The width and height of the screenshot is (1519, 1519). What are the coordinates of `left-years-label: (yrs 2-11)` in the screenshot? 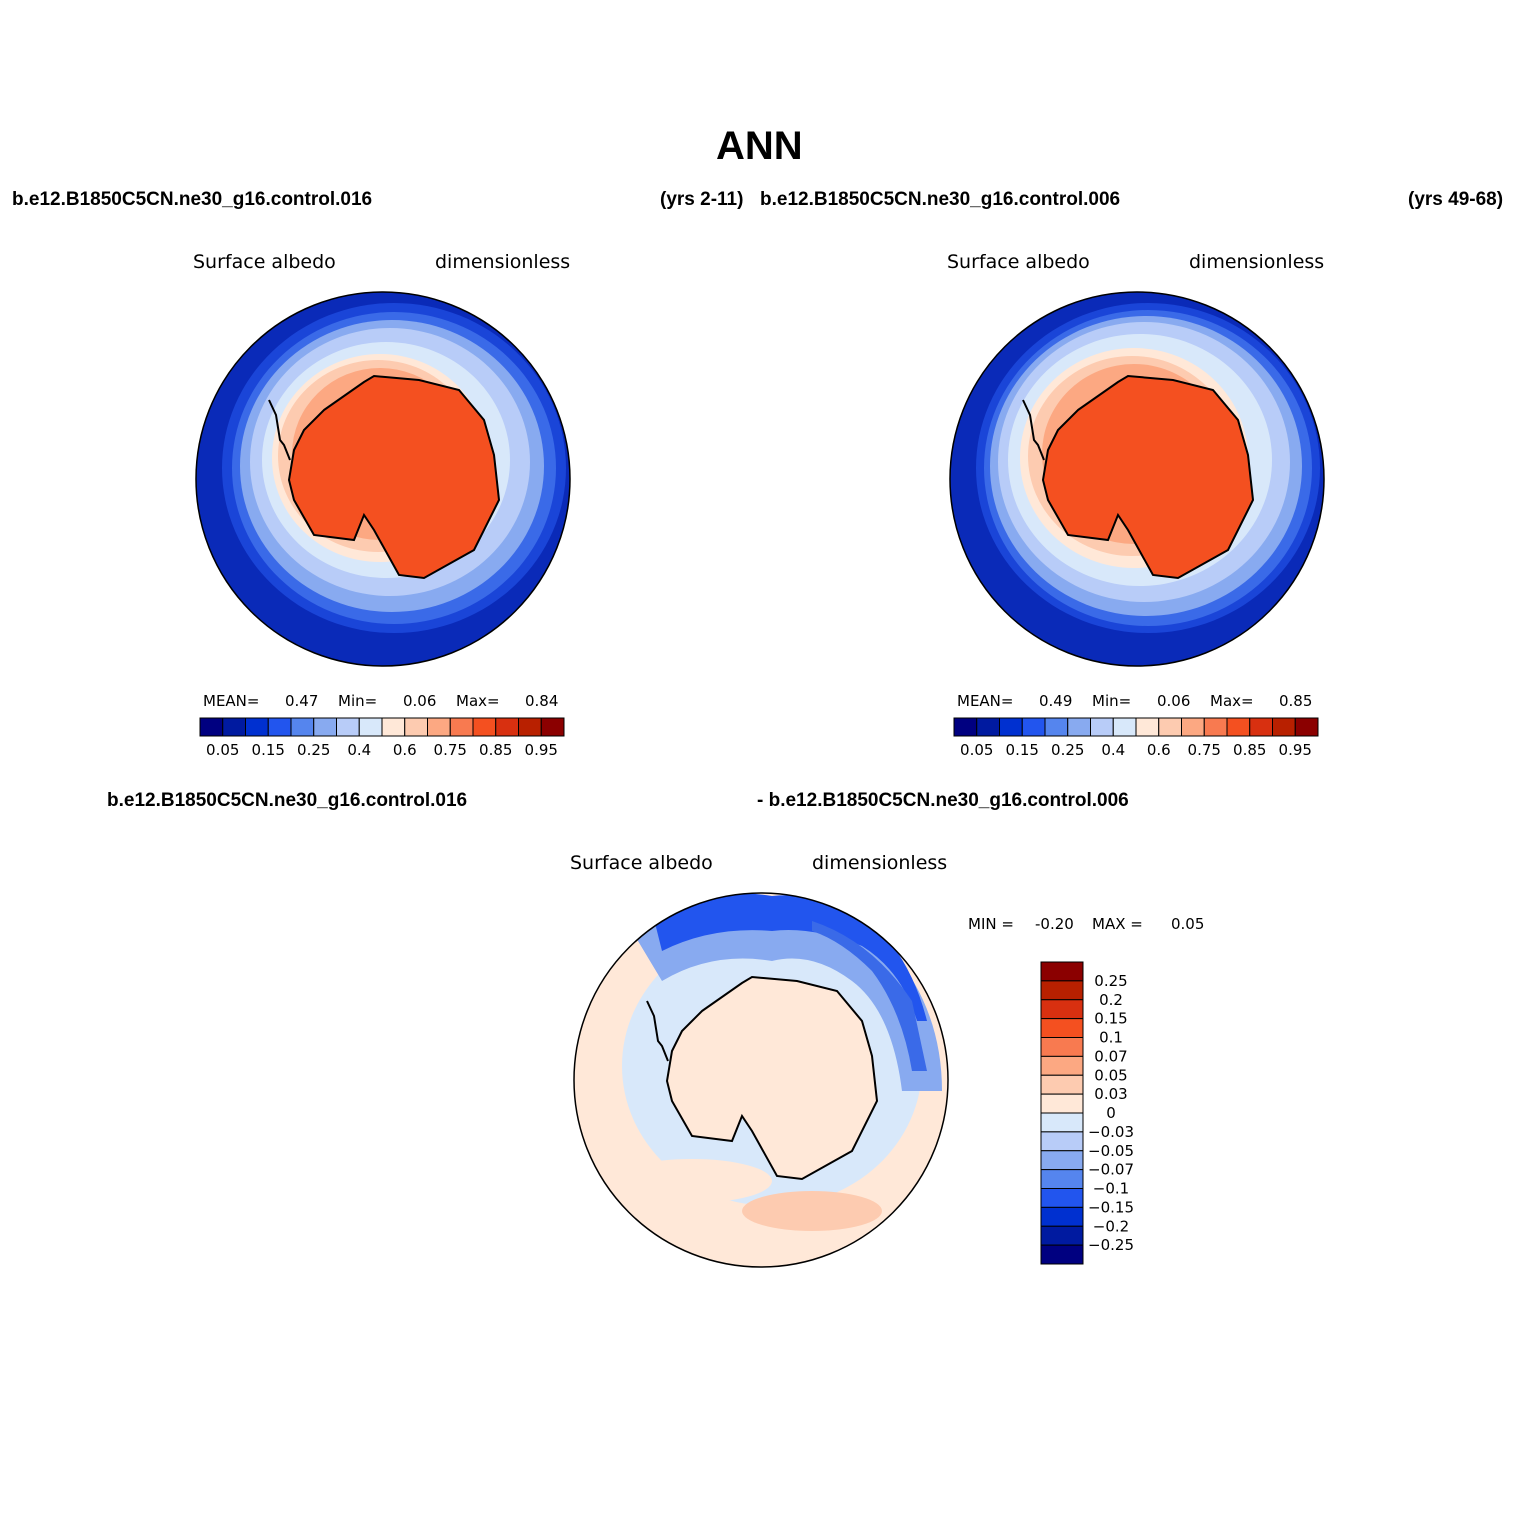 It's located at (702, 199).